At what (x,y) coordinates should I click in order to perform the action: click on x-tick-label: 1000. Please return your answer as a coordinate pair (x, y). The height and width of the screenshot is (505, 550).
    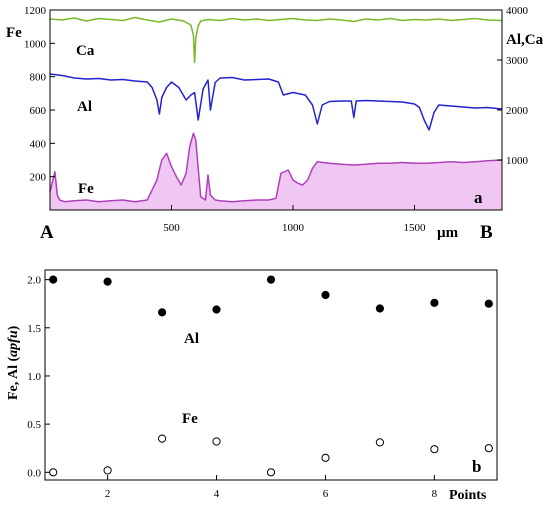
    Looking at the image, I should click on (293, 228).